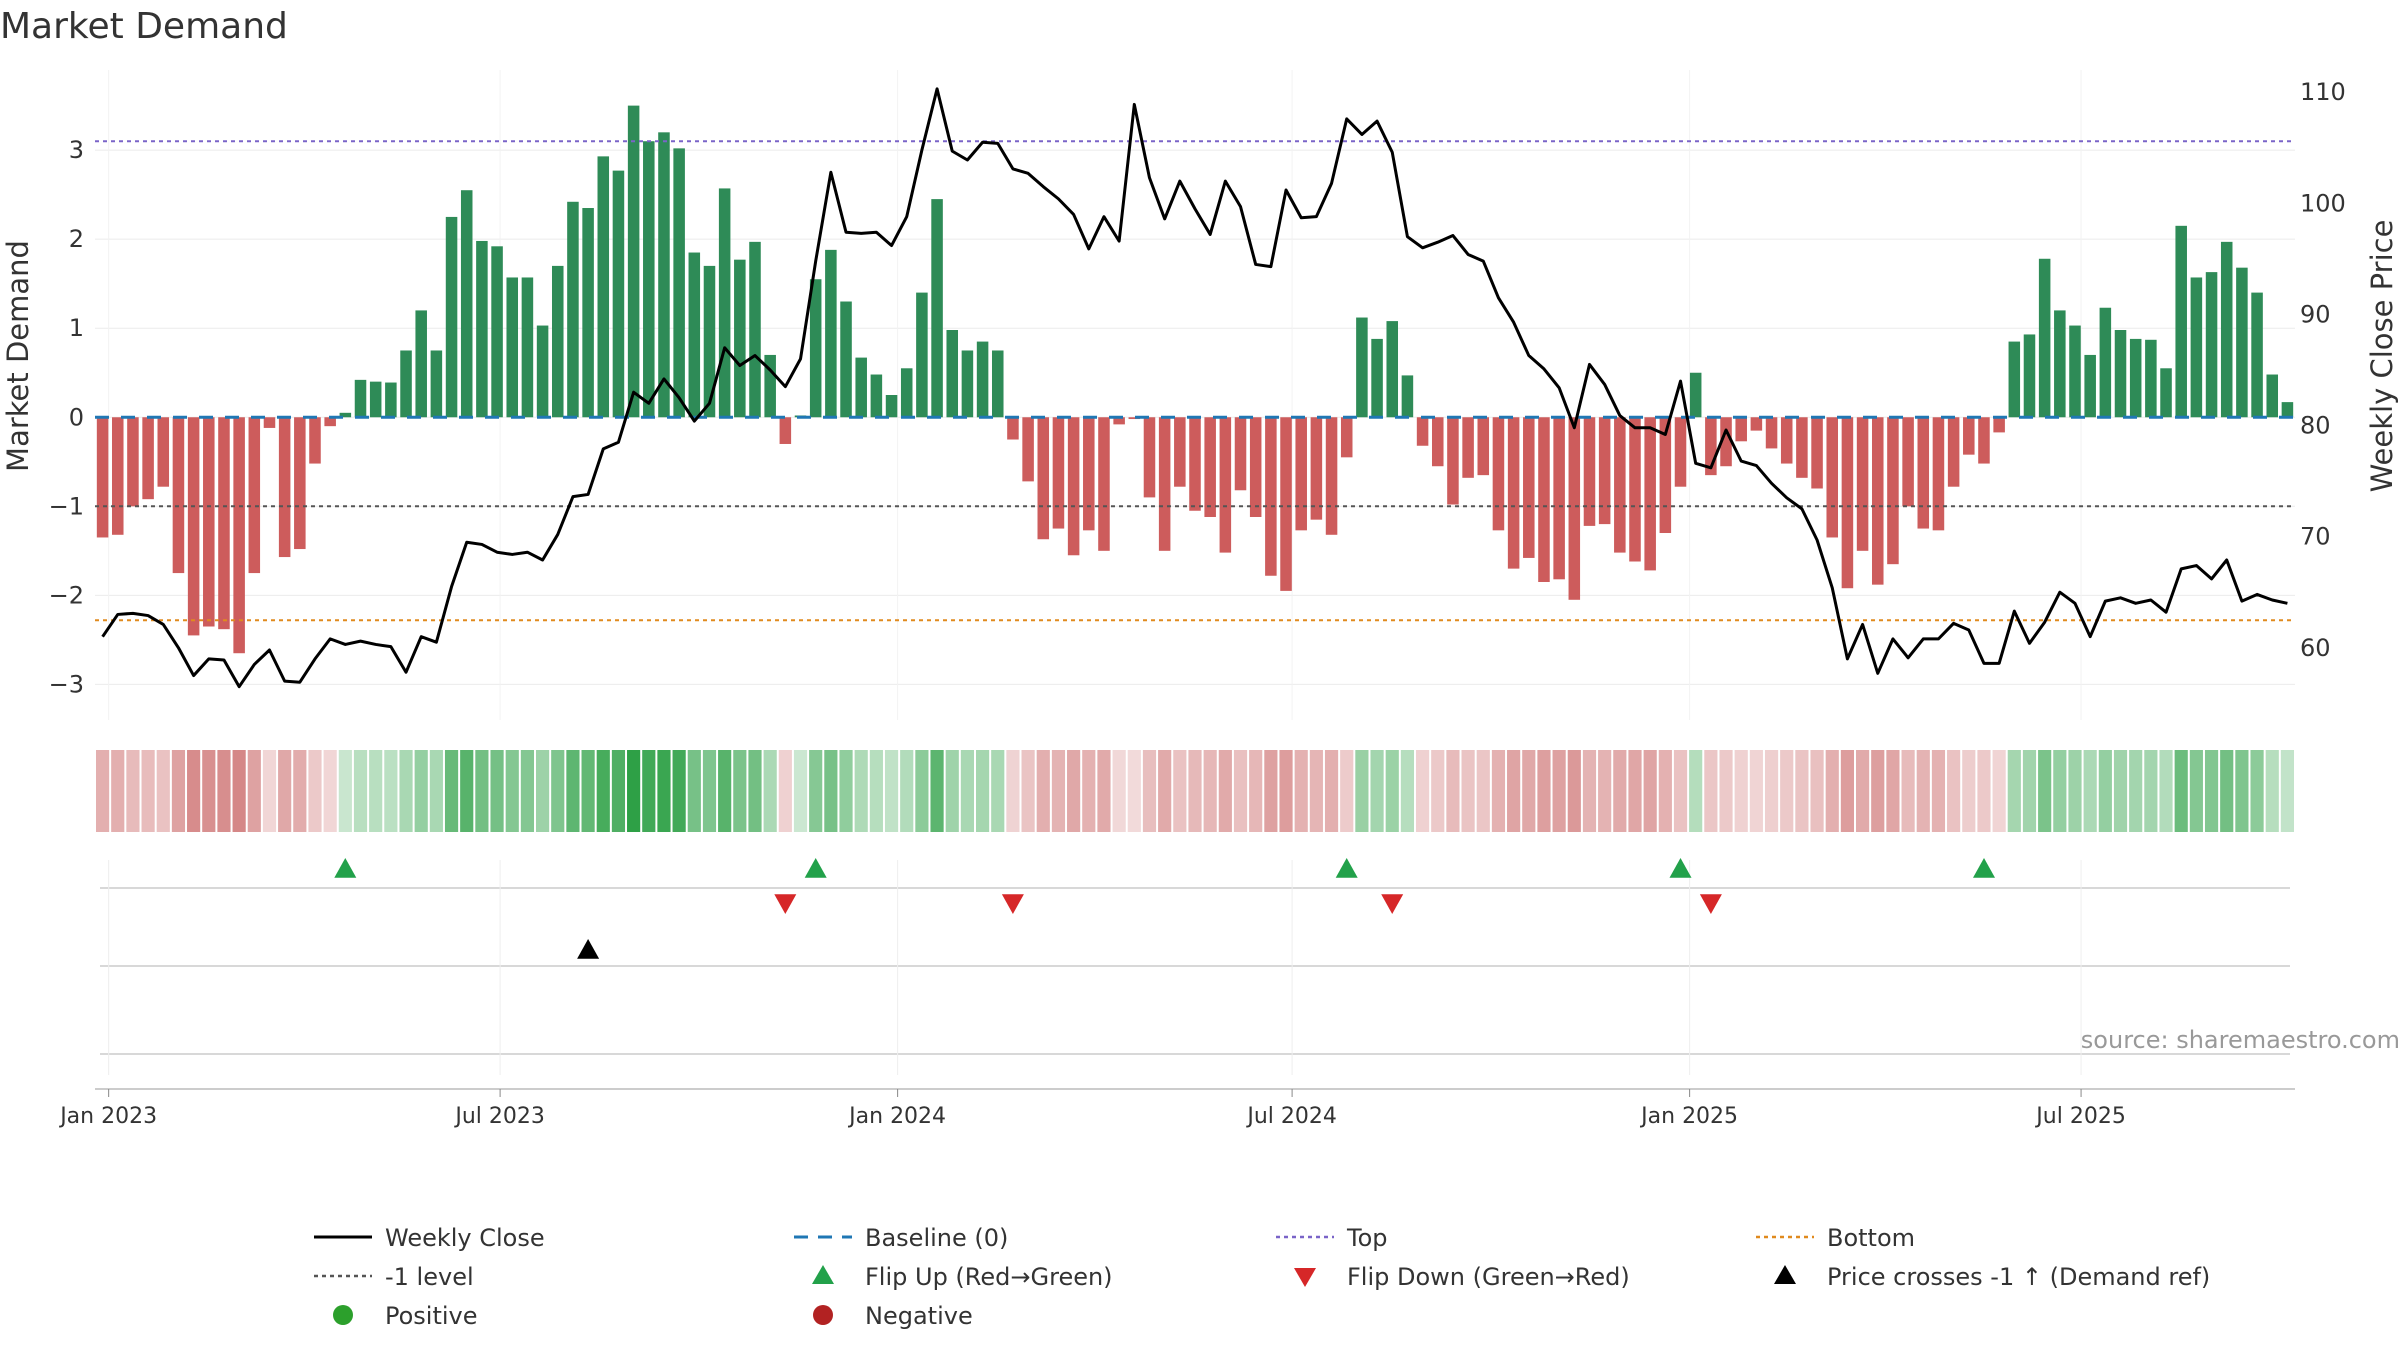  Describe the element at coordinates (2080, 1116) in the screenshot. I see `x-tick-label: Jul 2025` at that location.